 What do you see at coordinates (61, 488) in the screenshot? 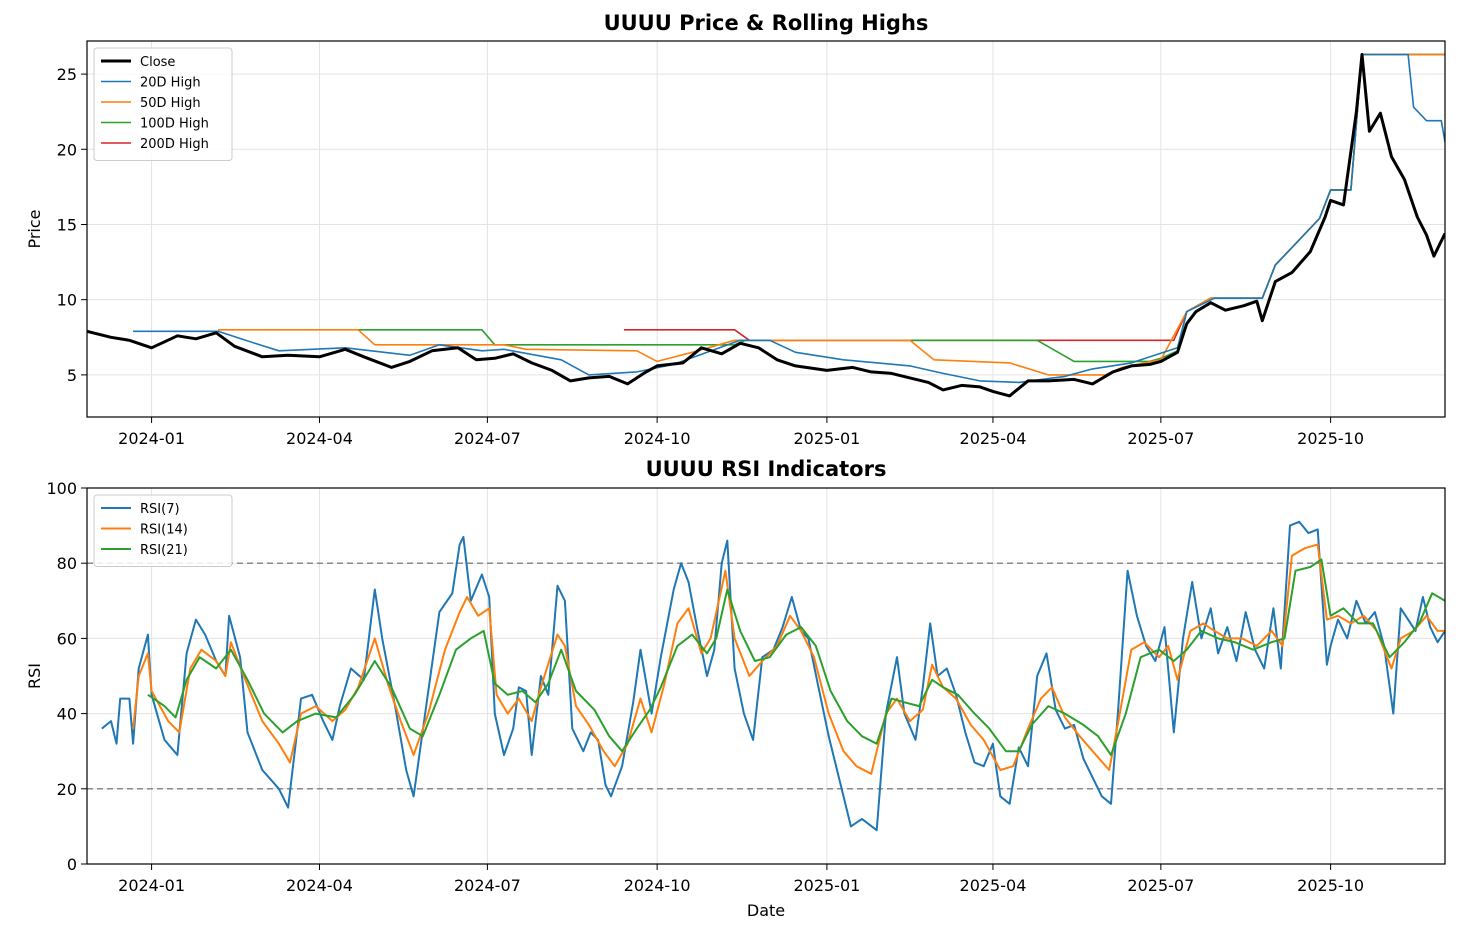
I see `rsi-y-tick-label: 100` at bounding box center [61, 488].